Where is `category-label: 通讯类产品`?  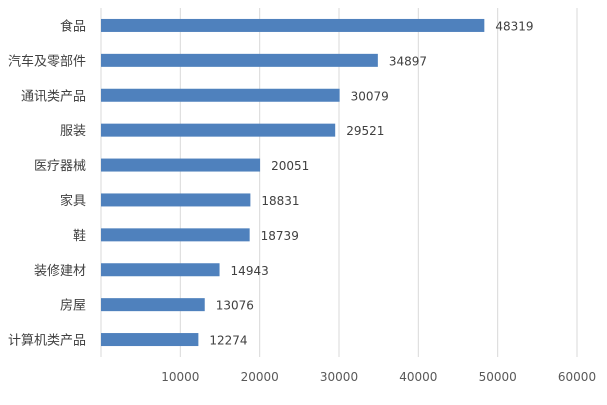
category-label: 通讯类产品 is located at coordinates (53, 96).